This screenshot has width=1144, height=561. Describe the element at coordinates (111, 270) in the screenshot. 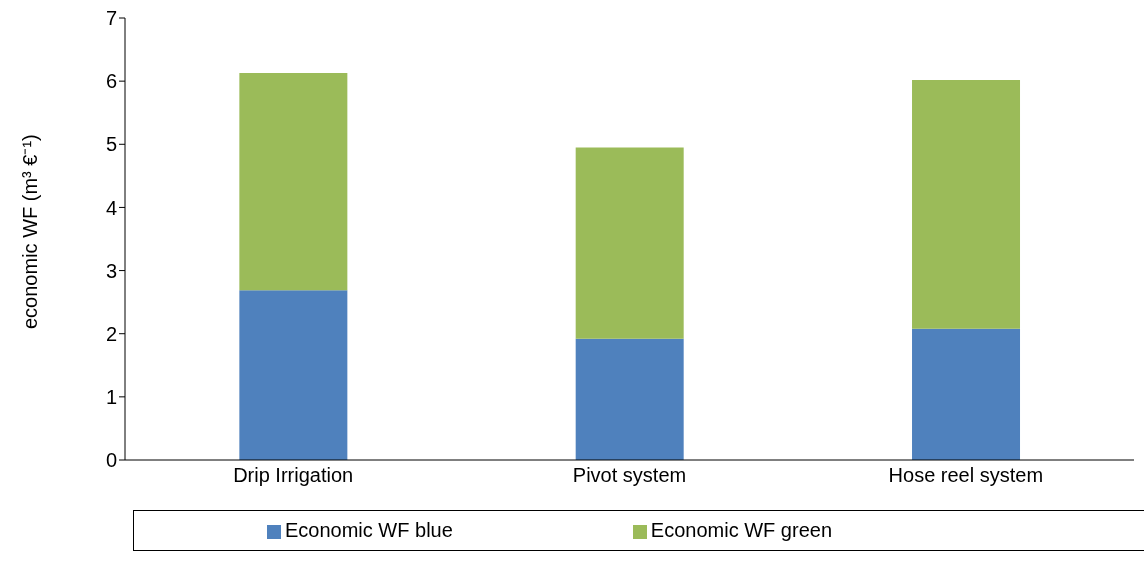

I see `y-tick-label: 3` at that location.